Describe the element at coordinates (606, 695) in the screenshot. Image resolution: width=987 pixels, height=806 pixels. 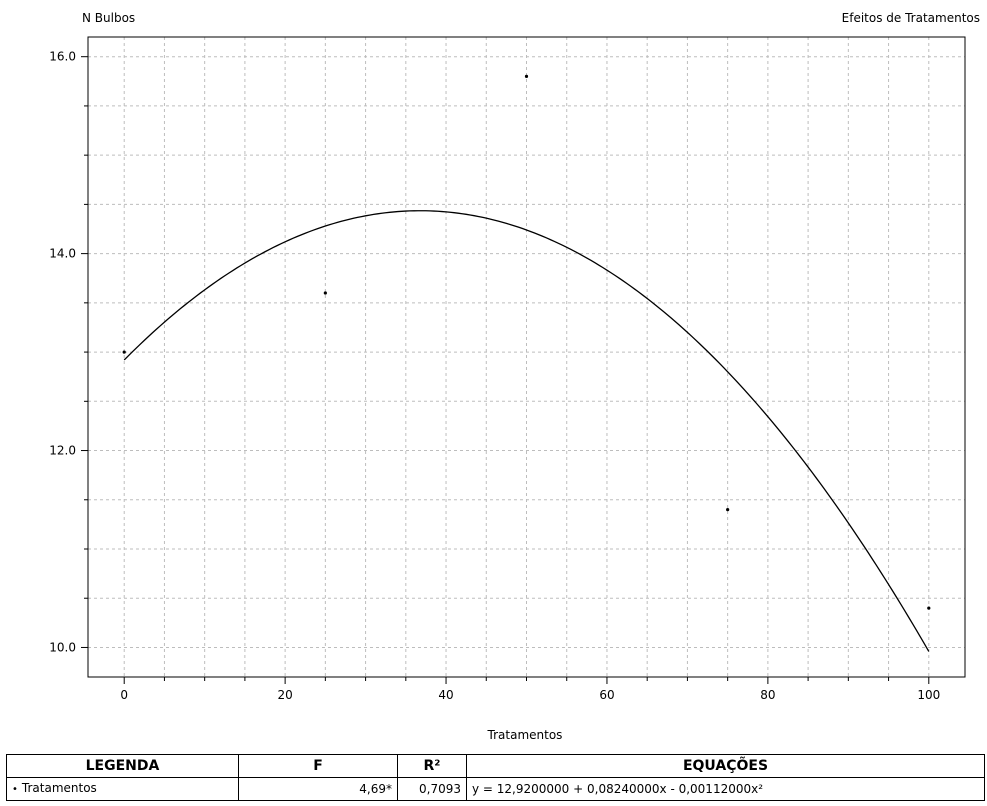
I see `x-tick-label: 60` at that location.